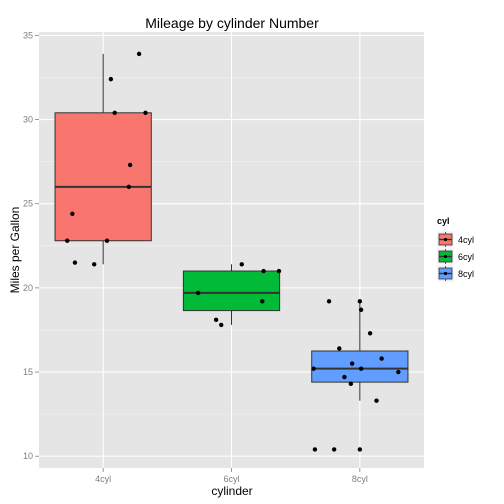 Image resolution: width=504 pixels, height=504 pixels. Describe the element at coordinates (466, 257) in the screenshot. I see `legend-label-6cyl: 6cyl` at that location.